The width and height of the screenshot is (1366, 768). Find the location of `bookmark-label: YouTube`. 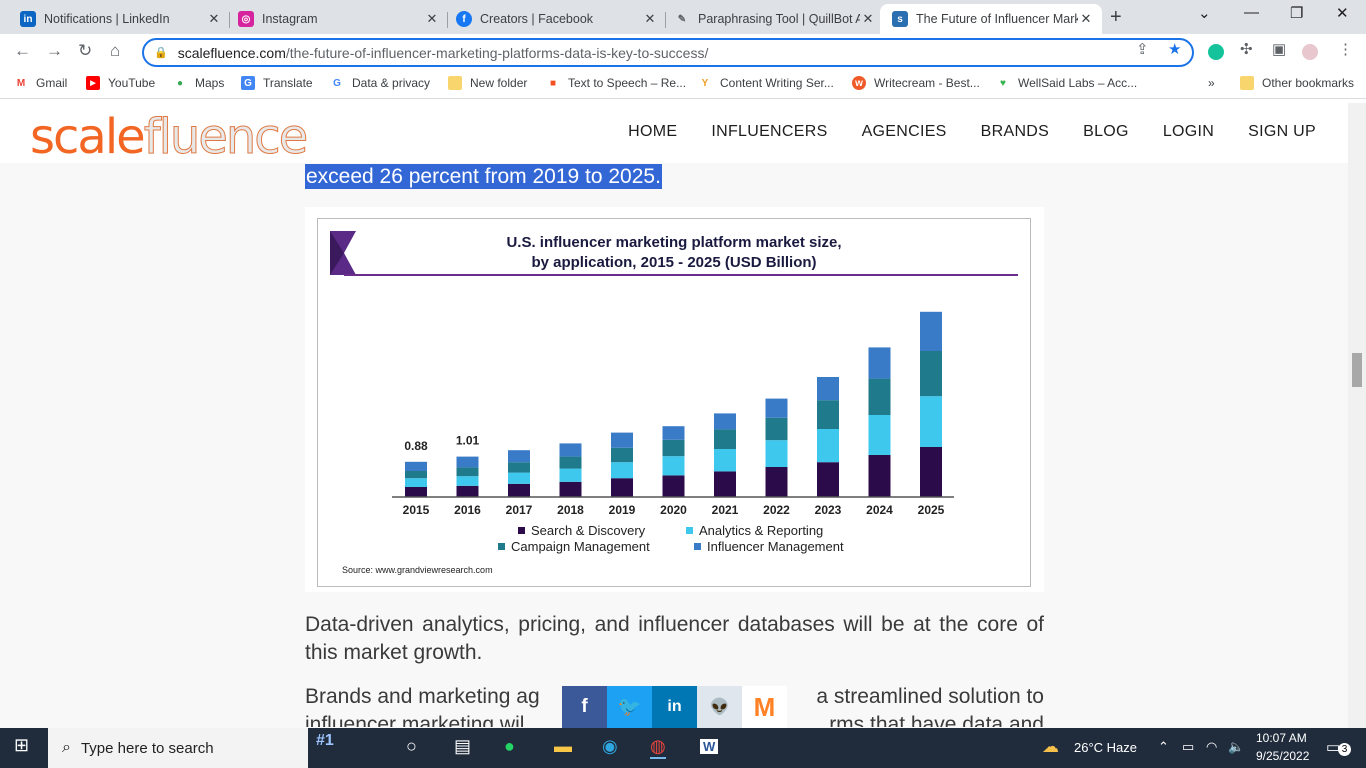

bookmark-label: YouTube is located at coordinates (132, 83).